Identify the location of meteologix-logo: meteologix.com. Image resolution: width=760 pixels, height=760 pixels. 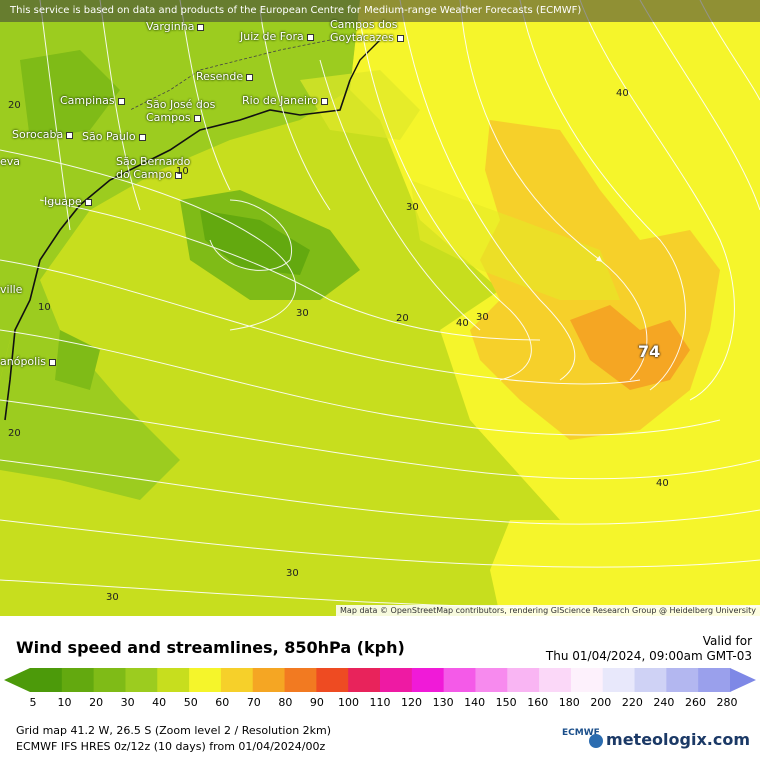
(669, 739).